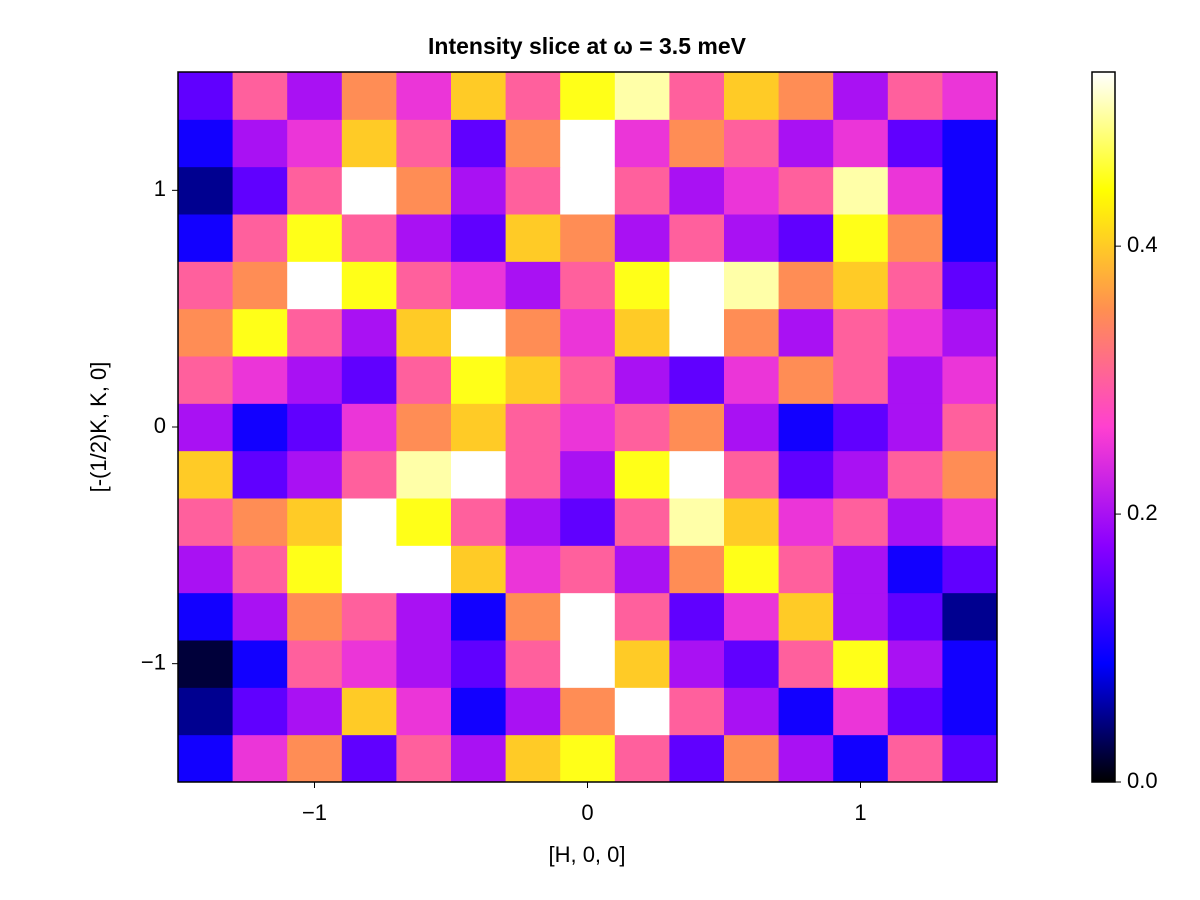 The image size is (1200, 900). Describe the element at coordinates (153, 661) in the screenshot. I see `y-tick-label: −1` at that location.